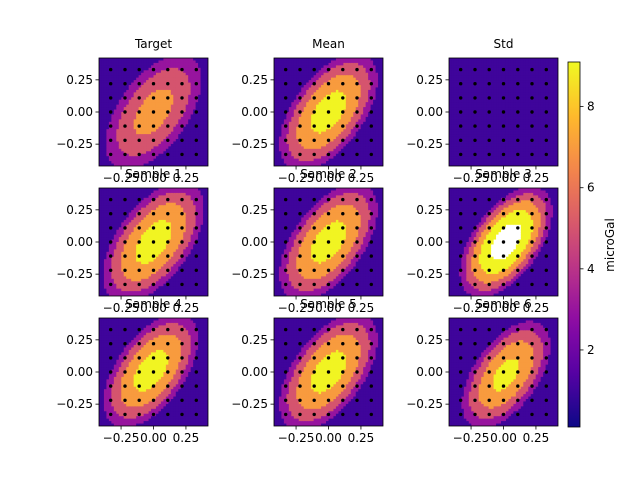  I want to click on colorbar-label: microGal, so click(610, 245).